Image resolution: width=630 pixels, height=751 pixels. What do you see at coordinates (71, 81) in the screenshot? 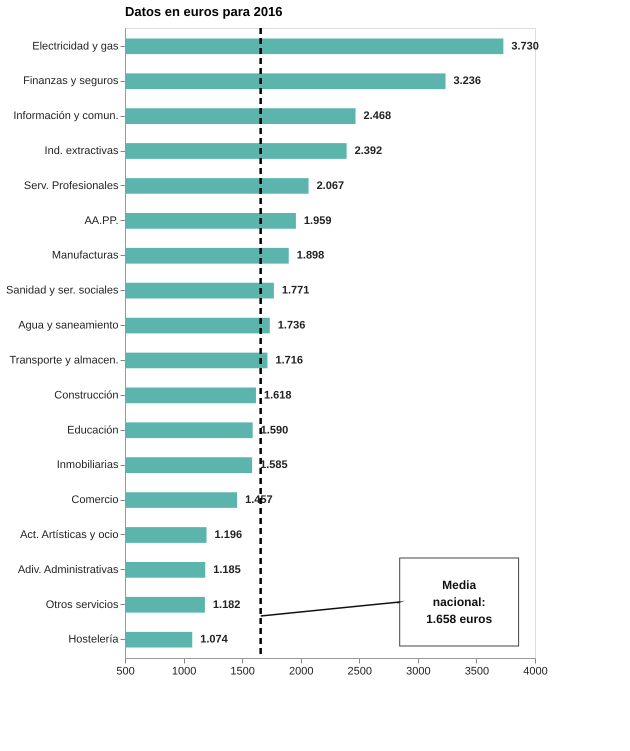
I see `y-tick-label: Finanzas y seguros` at bounding box center [71, 81].